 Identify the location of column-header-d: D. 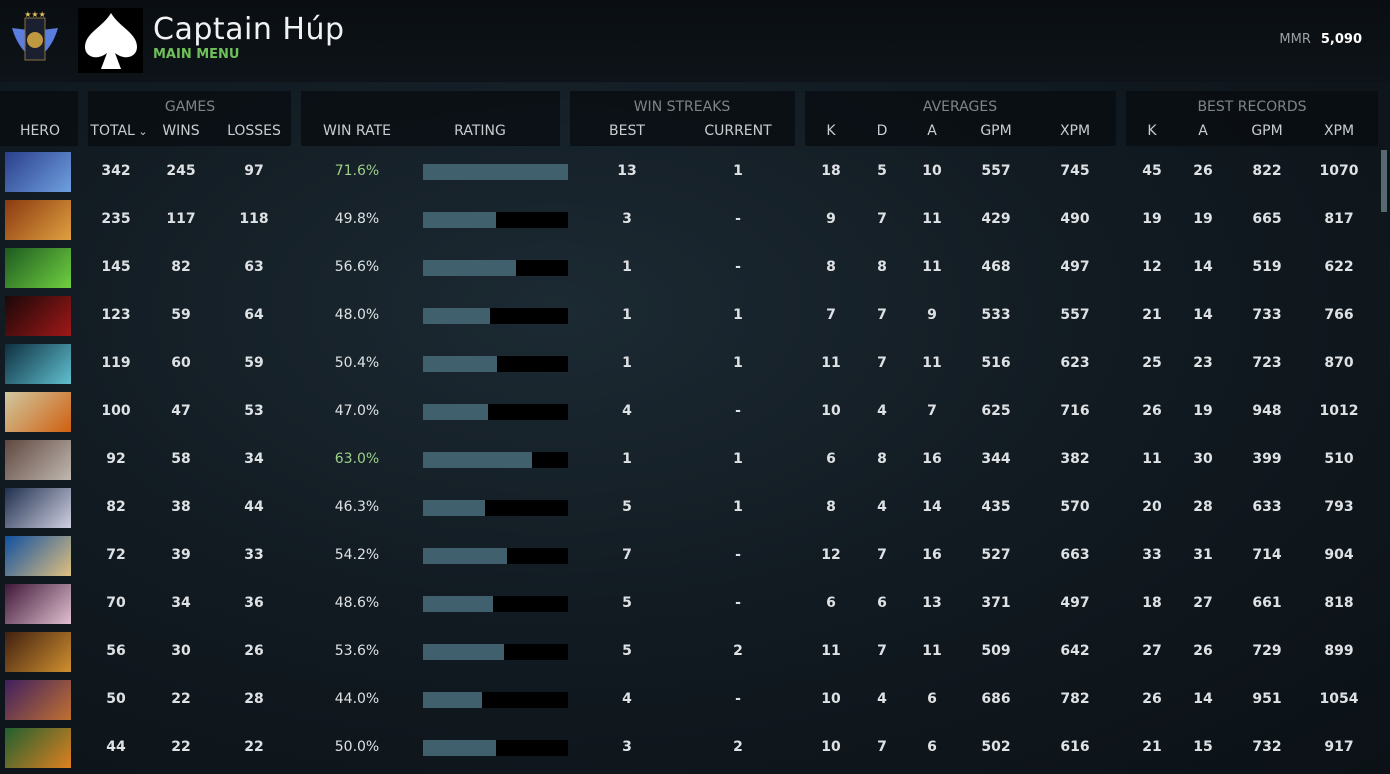
(882, 131).